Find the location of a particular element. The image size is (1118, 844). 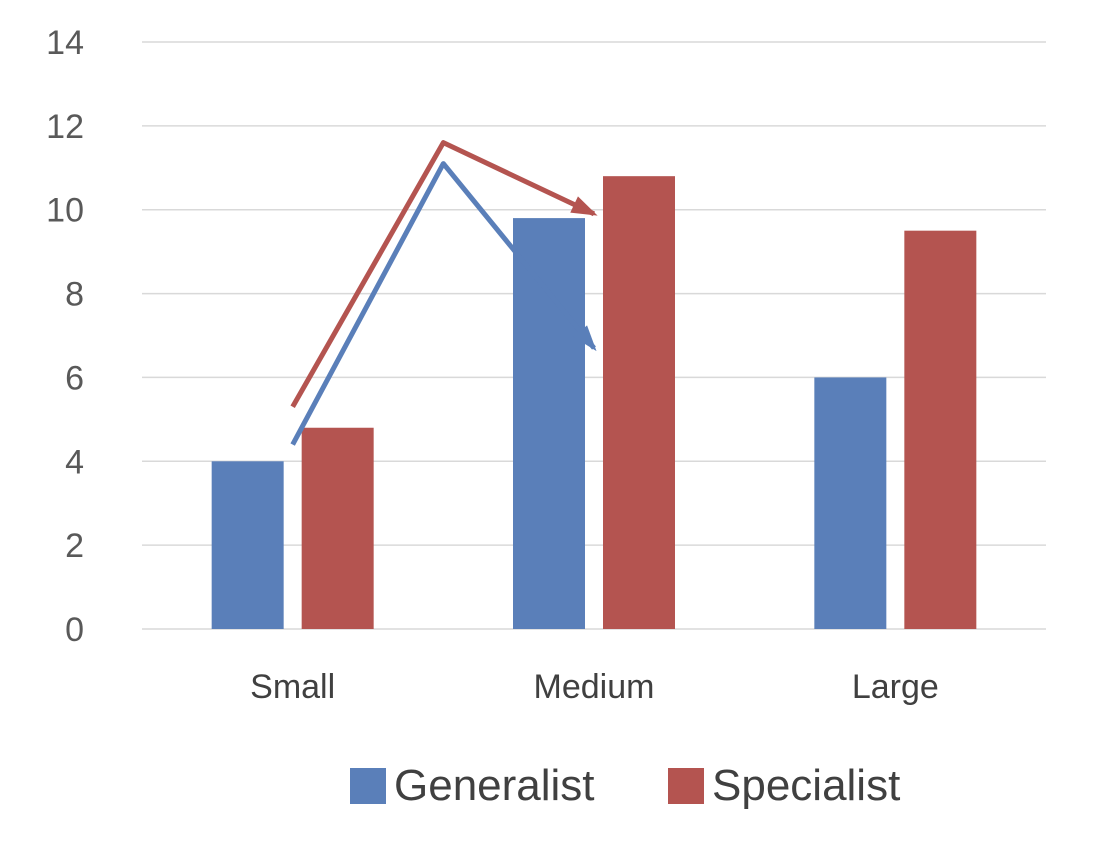

y-tick-label: 2 is located at coordinates (74, 546).